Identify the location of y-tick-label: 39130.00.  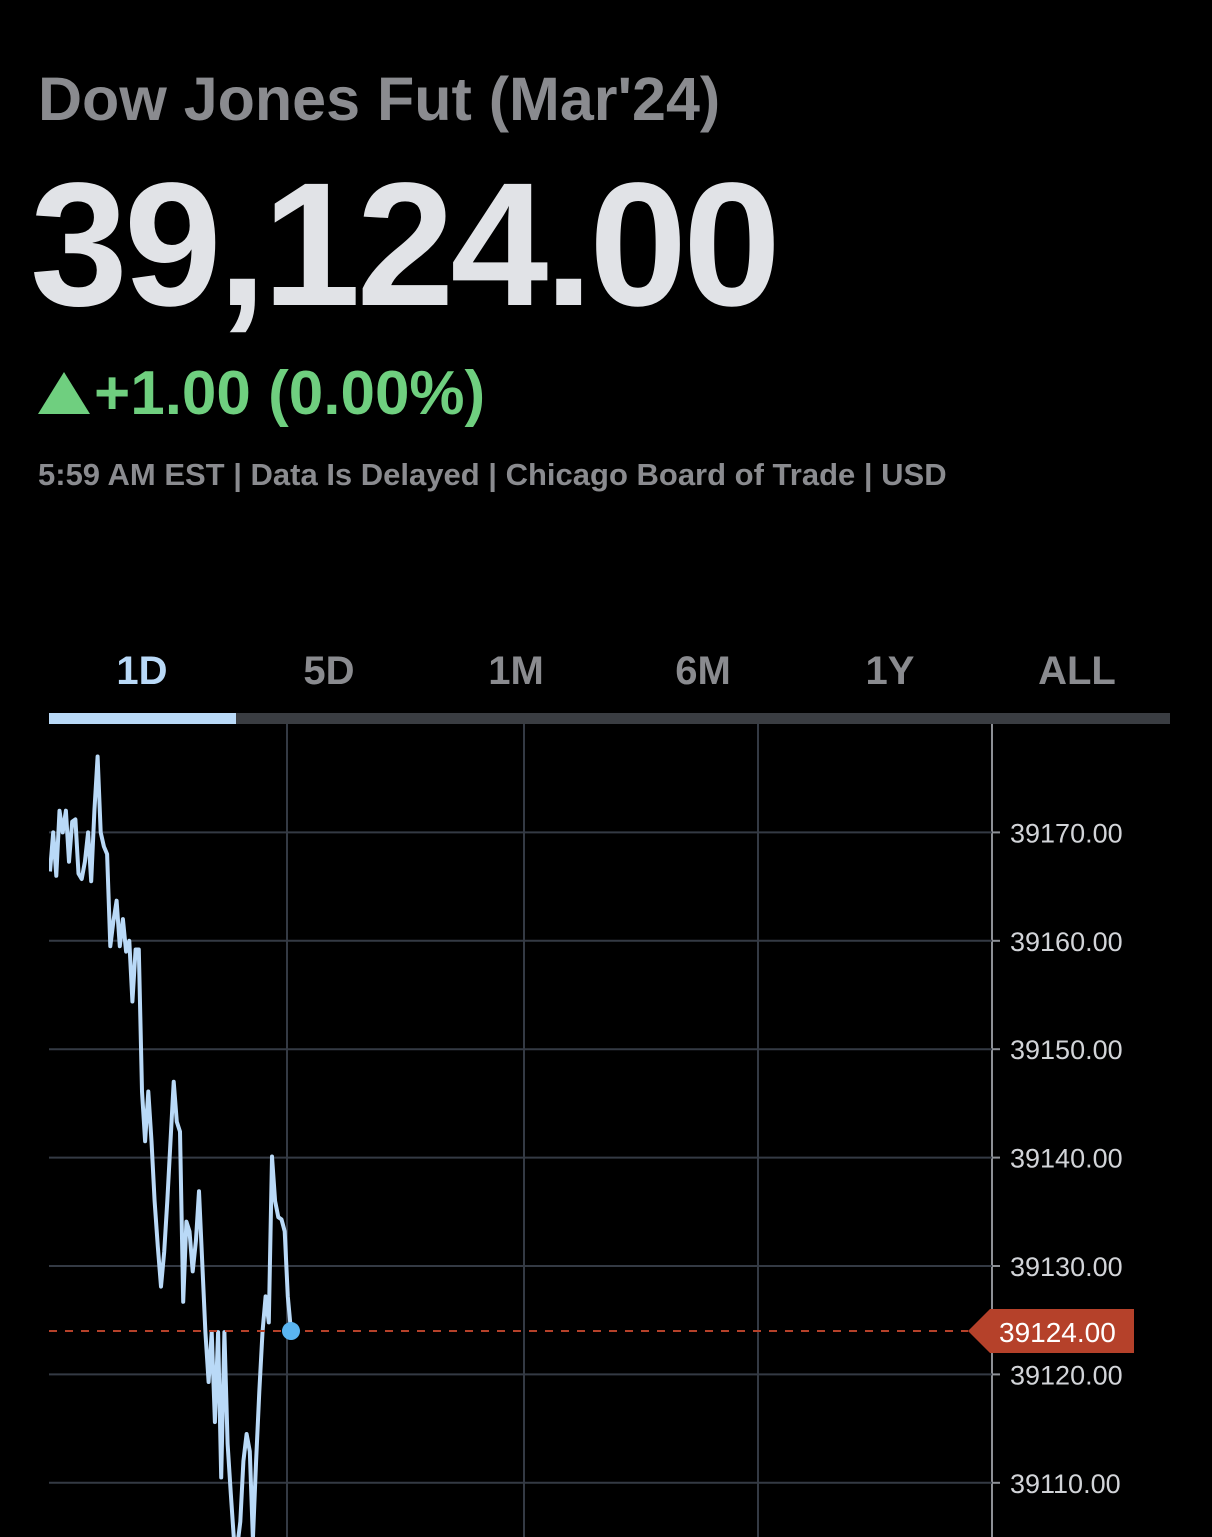
(1066, 1267).